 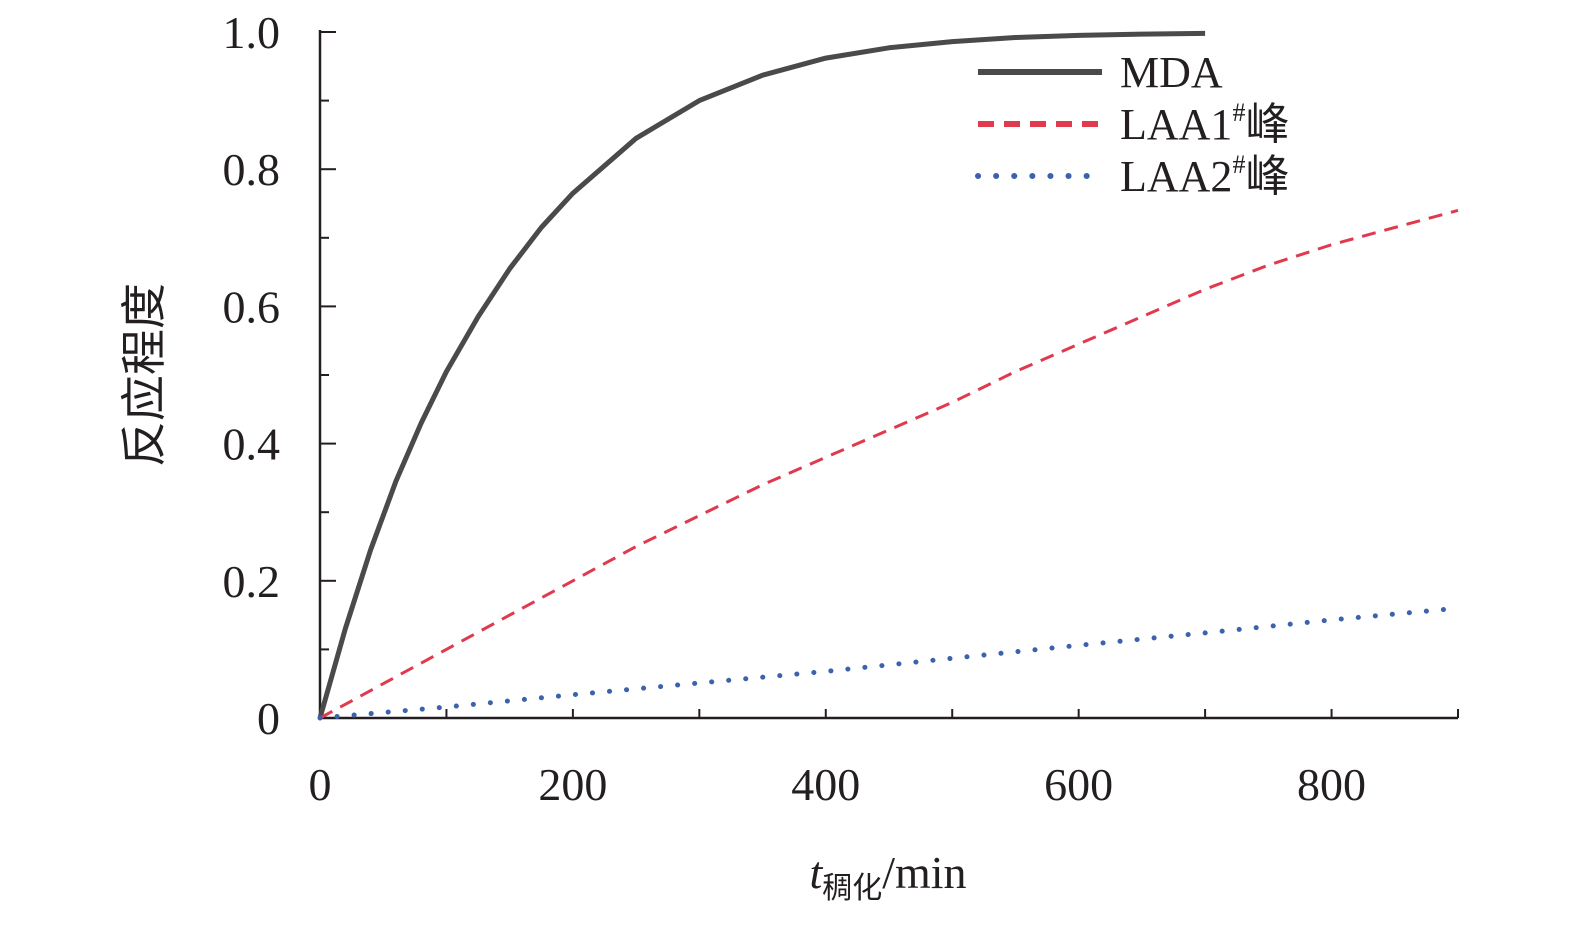 I want to click on y-tick-label: 1.0, so click(x=252, y=32).